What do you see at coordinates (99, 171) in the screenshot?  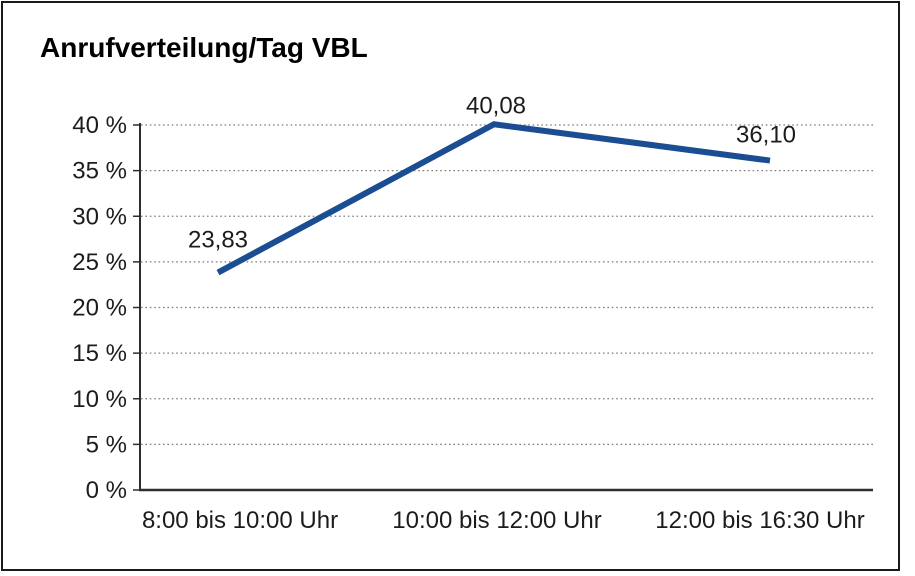 I see `y-tick-label: 35 %` at bounding box center [99, 171].